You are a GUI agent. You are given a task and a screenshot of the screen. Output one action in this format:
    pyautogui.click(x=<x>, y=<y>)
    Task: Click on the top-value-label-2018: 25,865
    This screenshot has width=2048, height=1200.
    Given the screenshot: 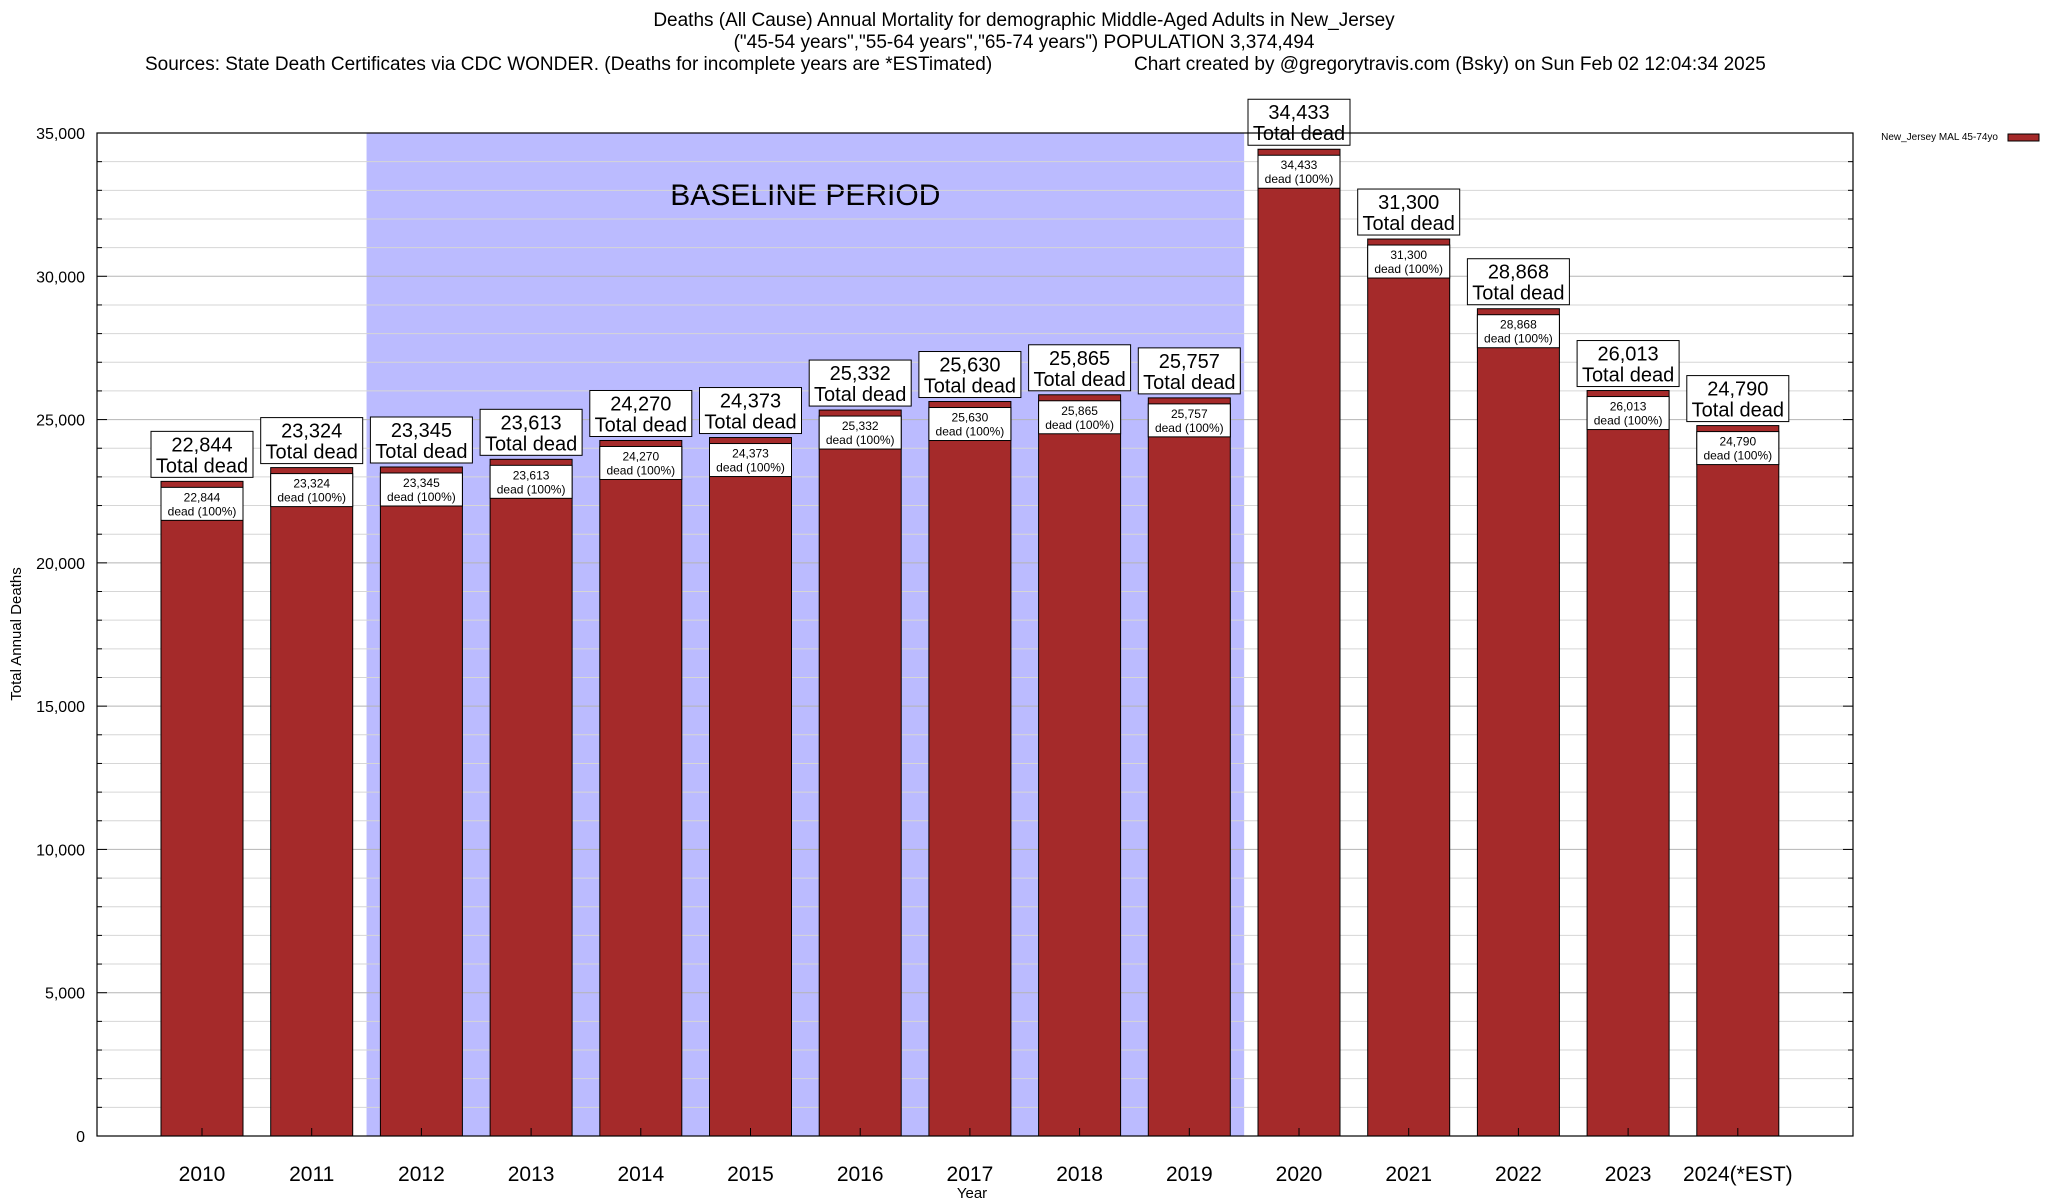 What is the action you would take?
    pyautogui.click(x=1079, y=359)
    